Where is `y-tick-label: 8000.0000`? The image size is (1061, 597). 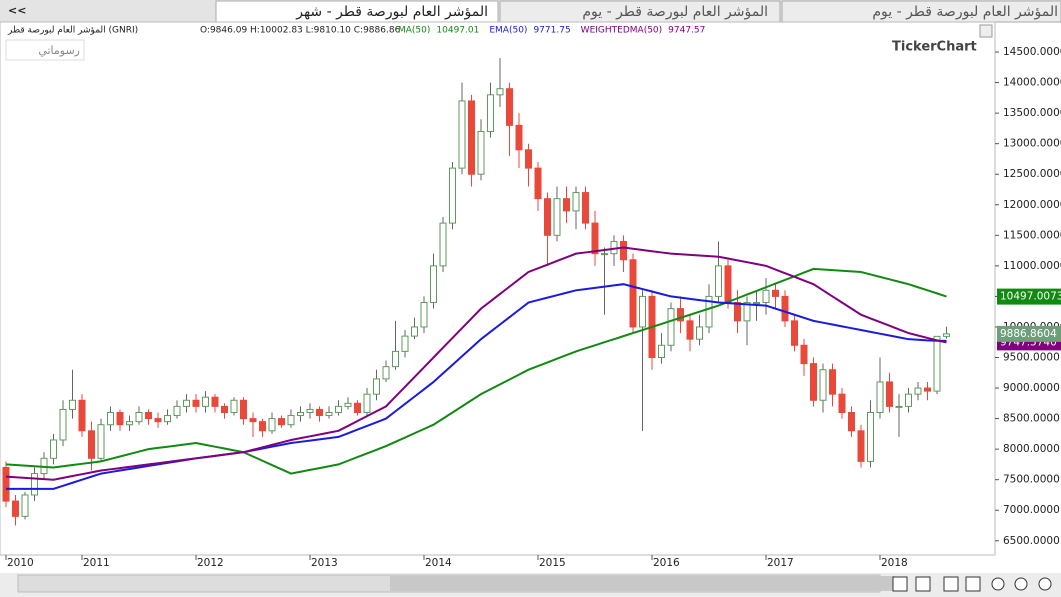 y-tick-label: 8000.0000 is located at coordinates (1031, 449).